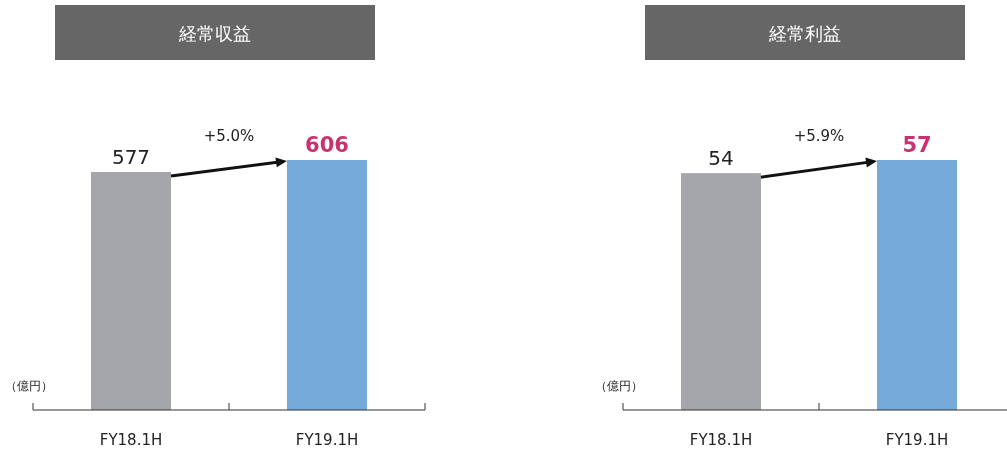  What do you see at coordinates (819, 136) in the screenshot?
I see `text: +5.9%` at bounding box center [819, 136].